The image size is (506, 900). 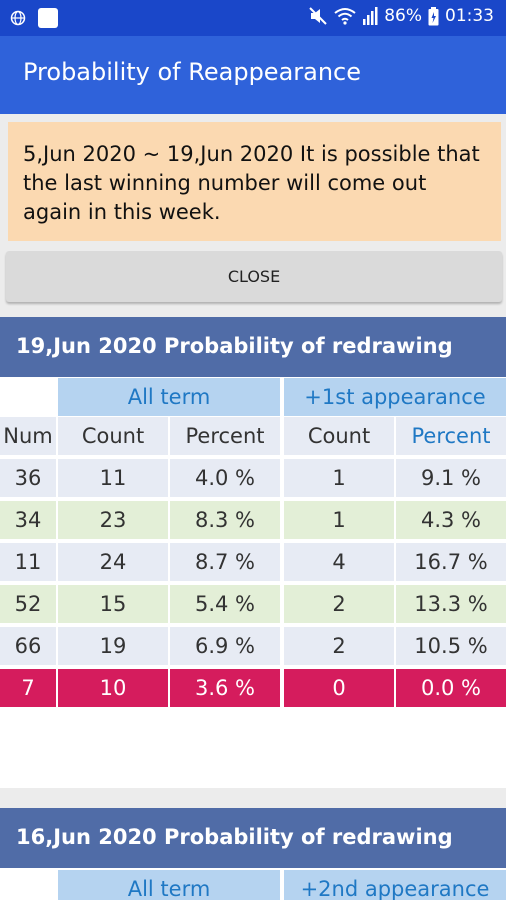 What do you see at coordinates (433, 15) in the screenshot?
I see `battery-icon` at bounding box center [433, 15].